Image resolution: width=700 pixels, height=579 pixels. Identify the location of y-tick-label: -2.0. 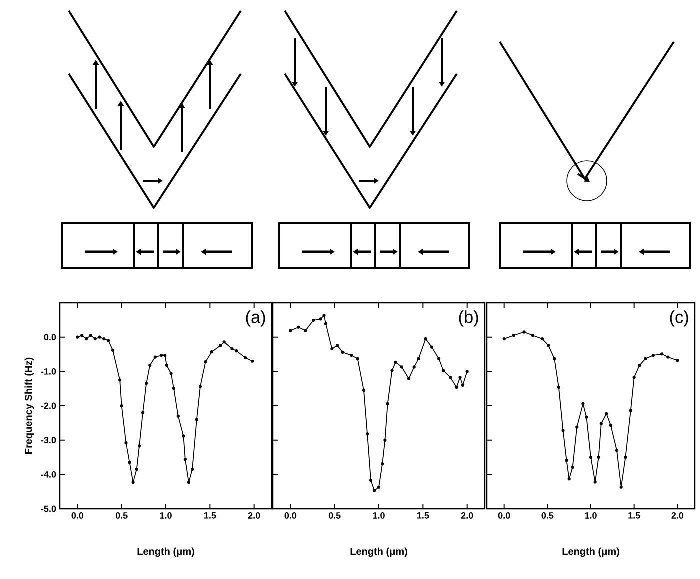
(48, 406).